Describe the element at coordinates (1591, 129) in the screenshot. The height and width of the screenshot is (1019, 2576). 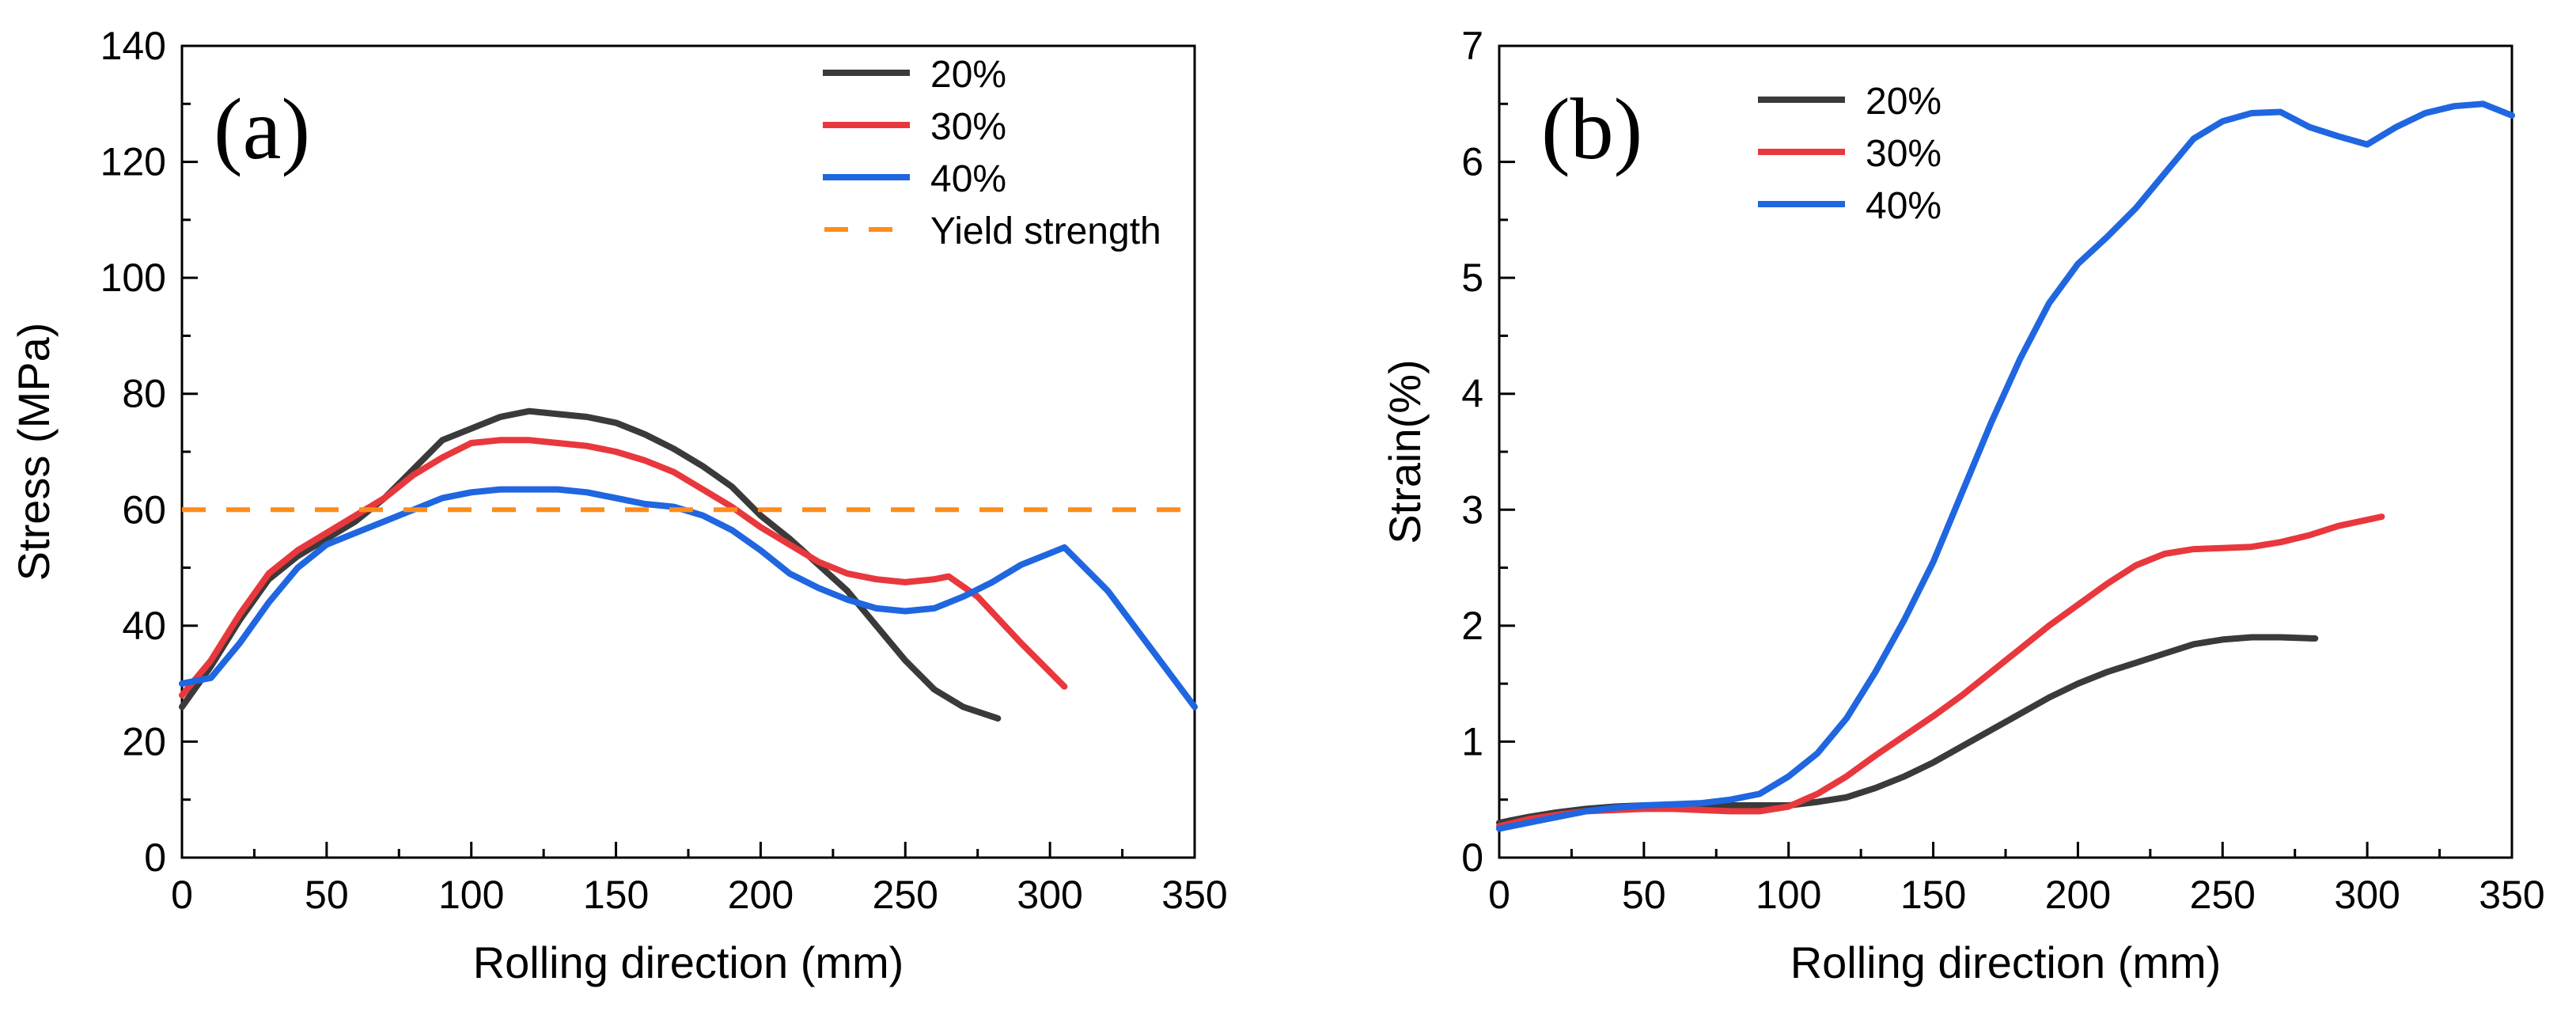
I see `panel-label: (b)` at that location.